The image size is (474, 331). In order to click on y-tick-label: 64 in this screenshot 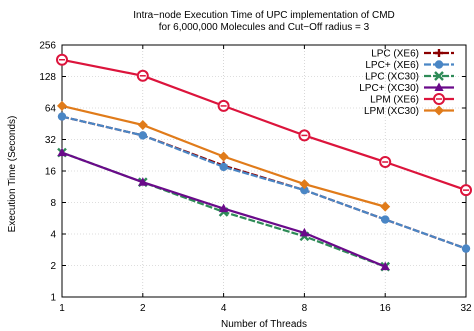, I will do `click(51, 109)`.